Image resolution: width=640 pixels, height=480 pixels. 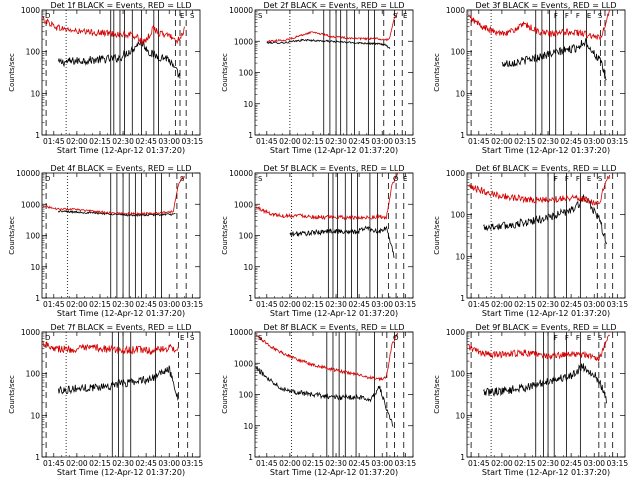 What do you see at coordinates (47, 16) in the screenshot?
I see `flag-label: D` at bounding box center [47, 16].